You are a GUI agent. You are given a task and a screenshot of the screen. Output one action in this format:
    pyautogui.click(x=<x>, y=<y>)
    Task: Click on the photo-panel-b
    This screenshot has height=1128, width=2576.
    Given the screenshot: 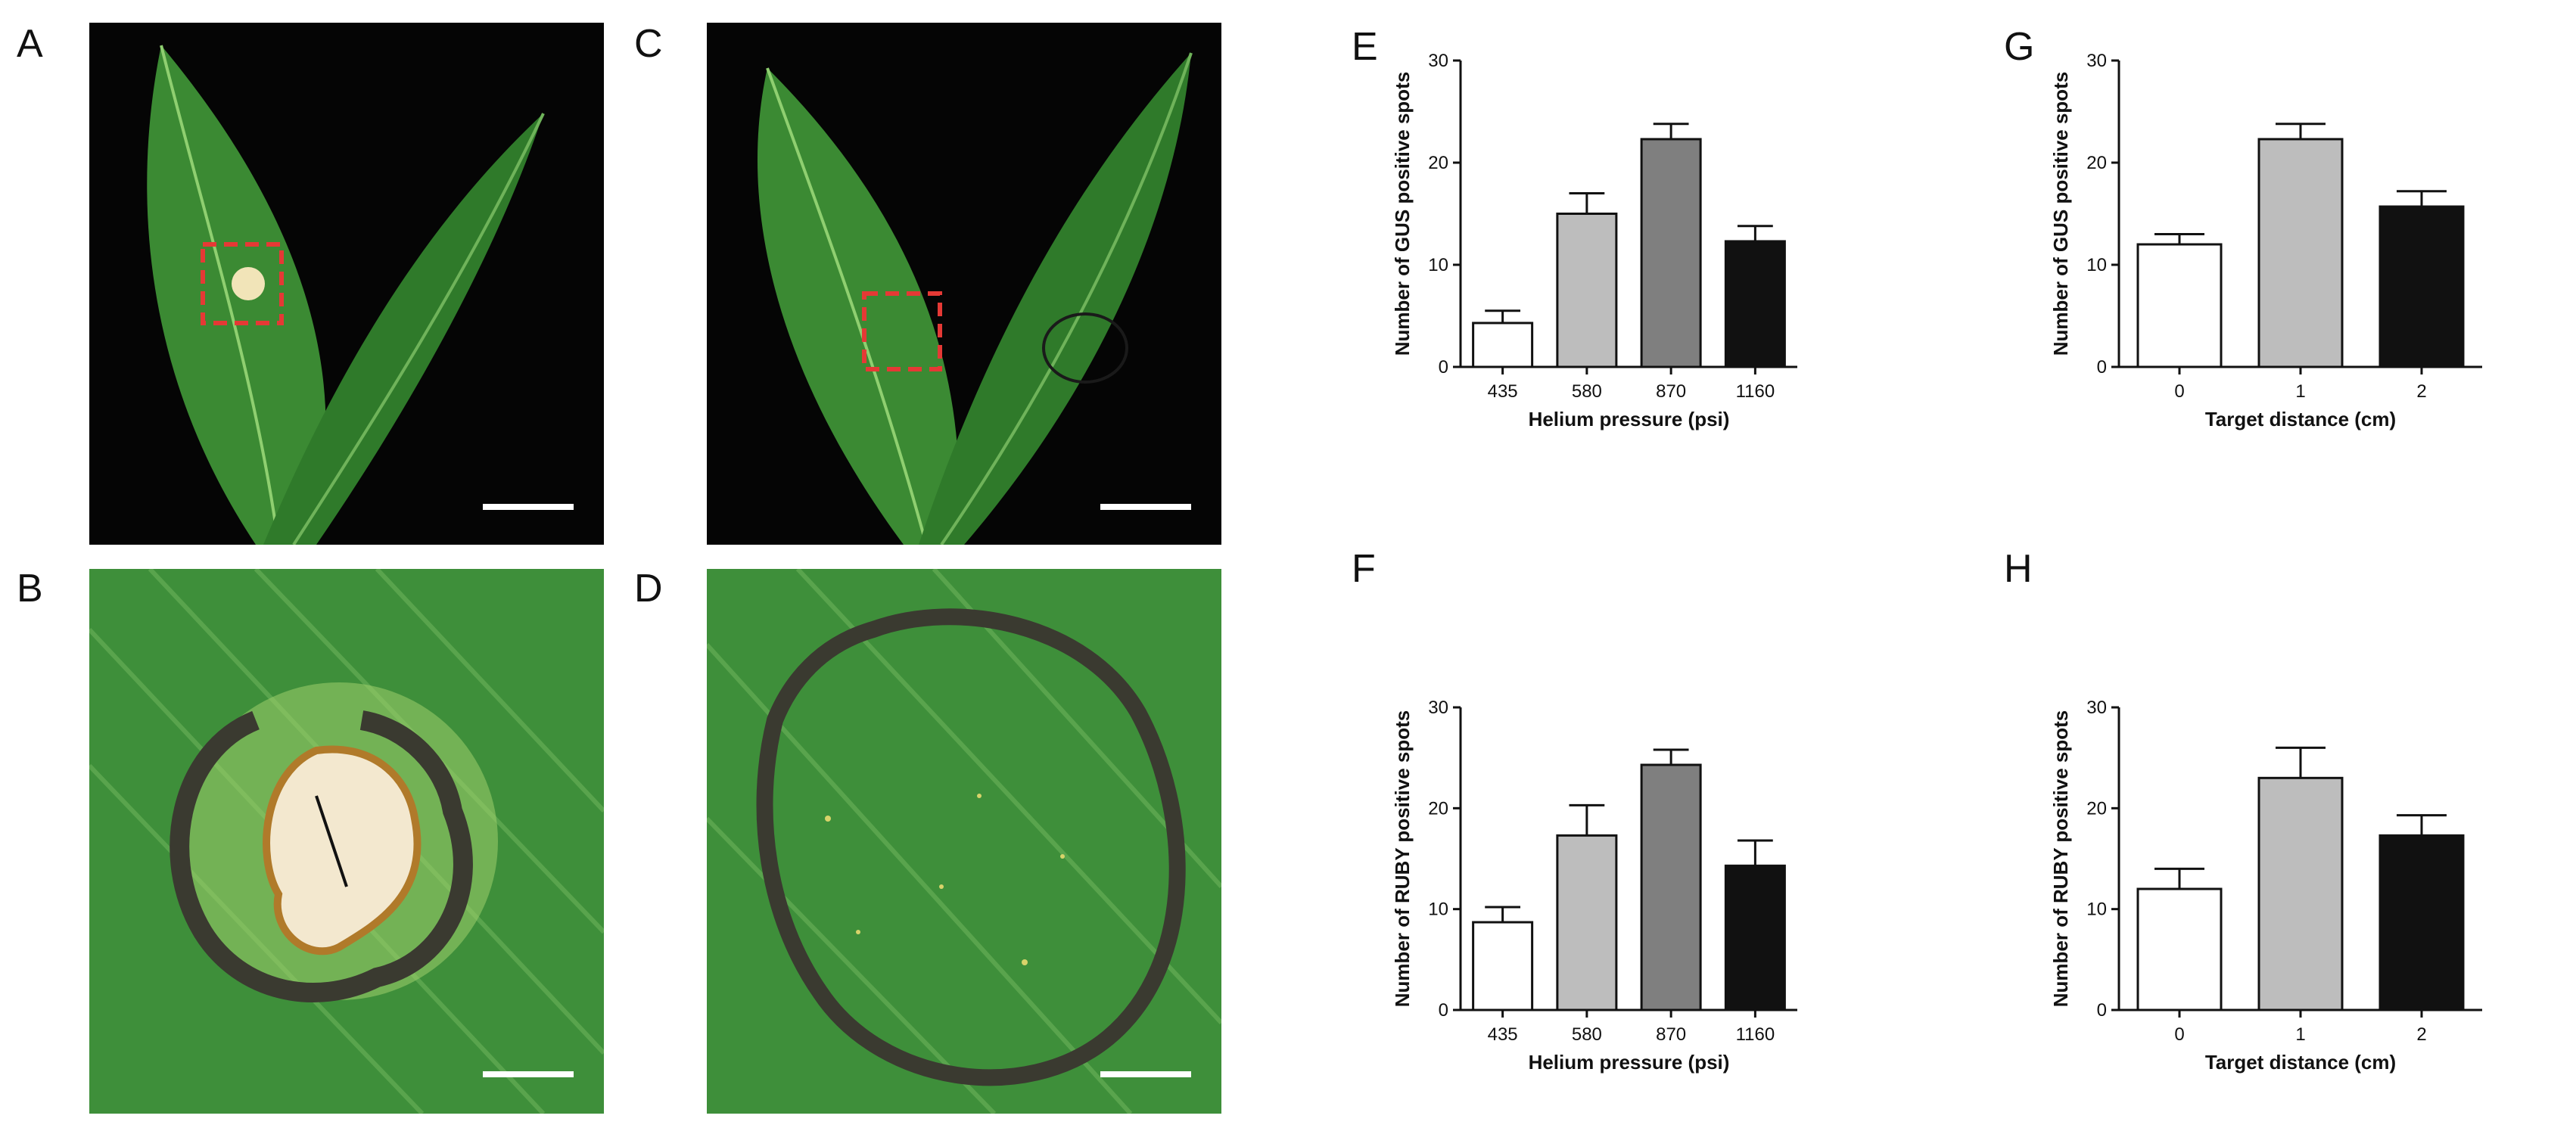 What is the action you would take?
    pyautogui.click(x=346, y=841)
    